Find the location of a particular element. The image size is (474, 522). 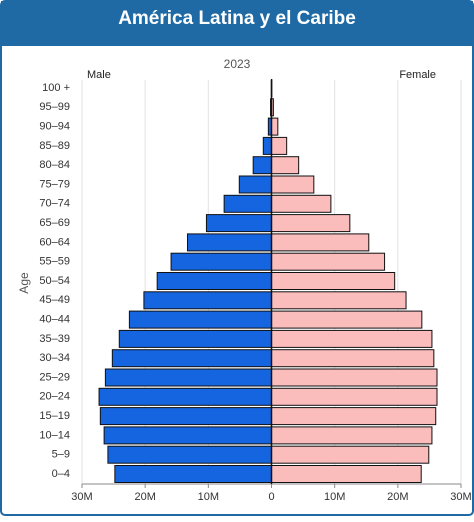

y-tick-label: 60–64 is located at coordinates (54, 242).